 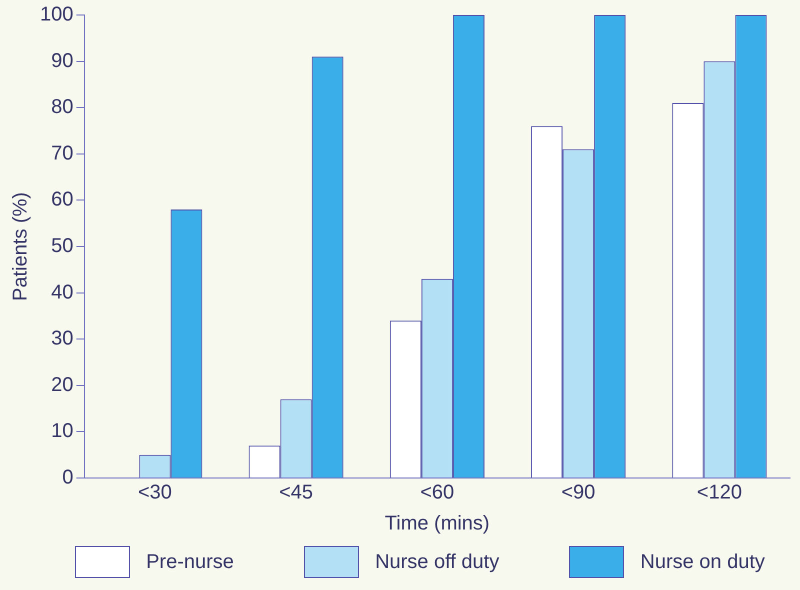 I want to click on legend-label: Nurse off duty, so click(x=437, y=562).